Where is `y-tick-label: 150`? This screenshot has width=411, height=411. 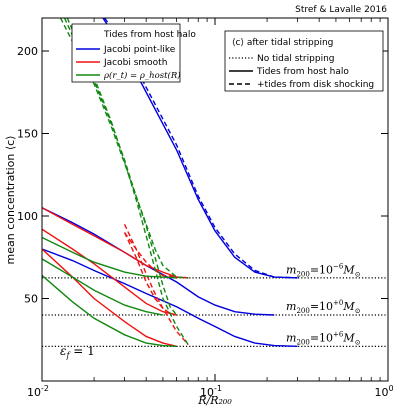 y-tick-label: 150 is located at coordinates (27, 134).